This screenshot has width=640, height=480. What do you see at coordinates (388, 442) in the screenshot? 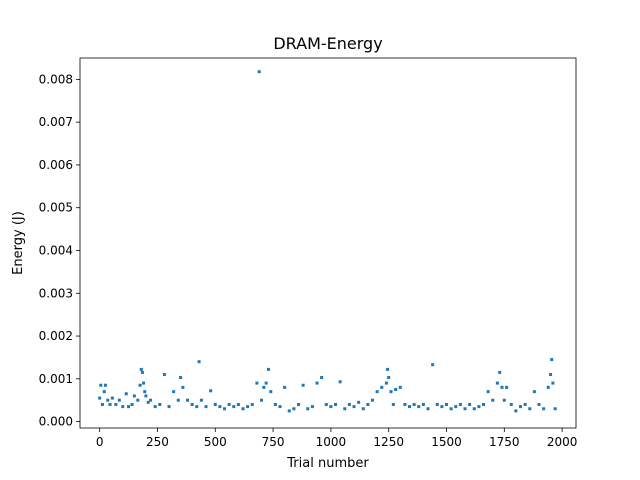
I see `x-tick-label: 1250` at bounding box center [388, 442].